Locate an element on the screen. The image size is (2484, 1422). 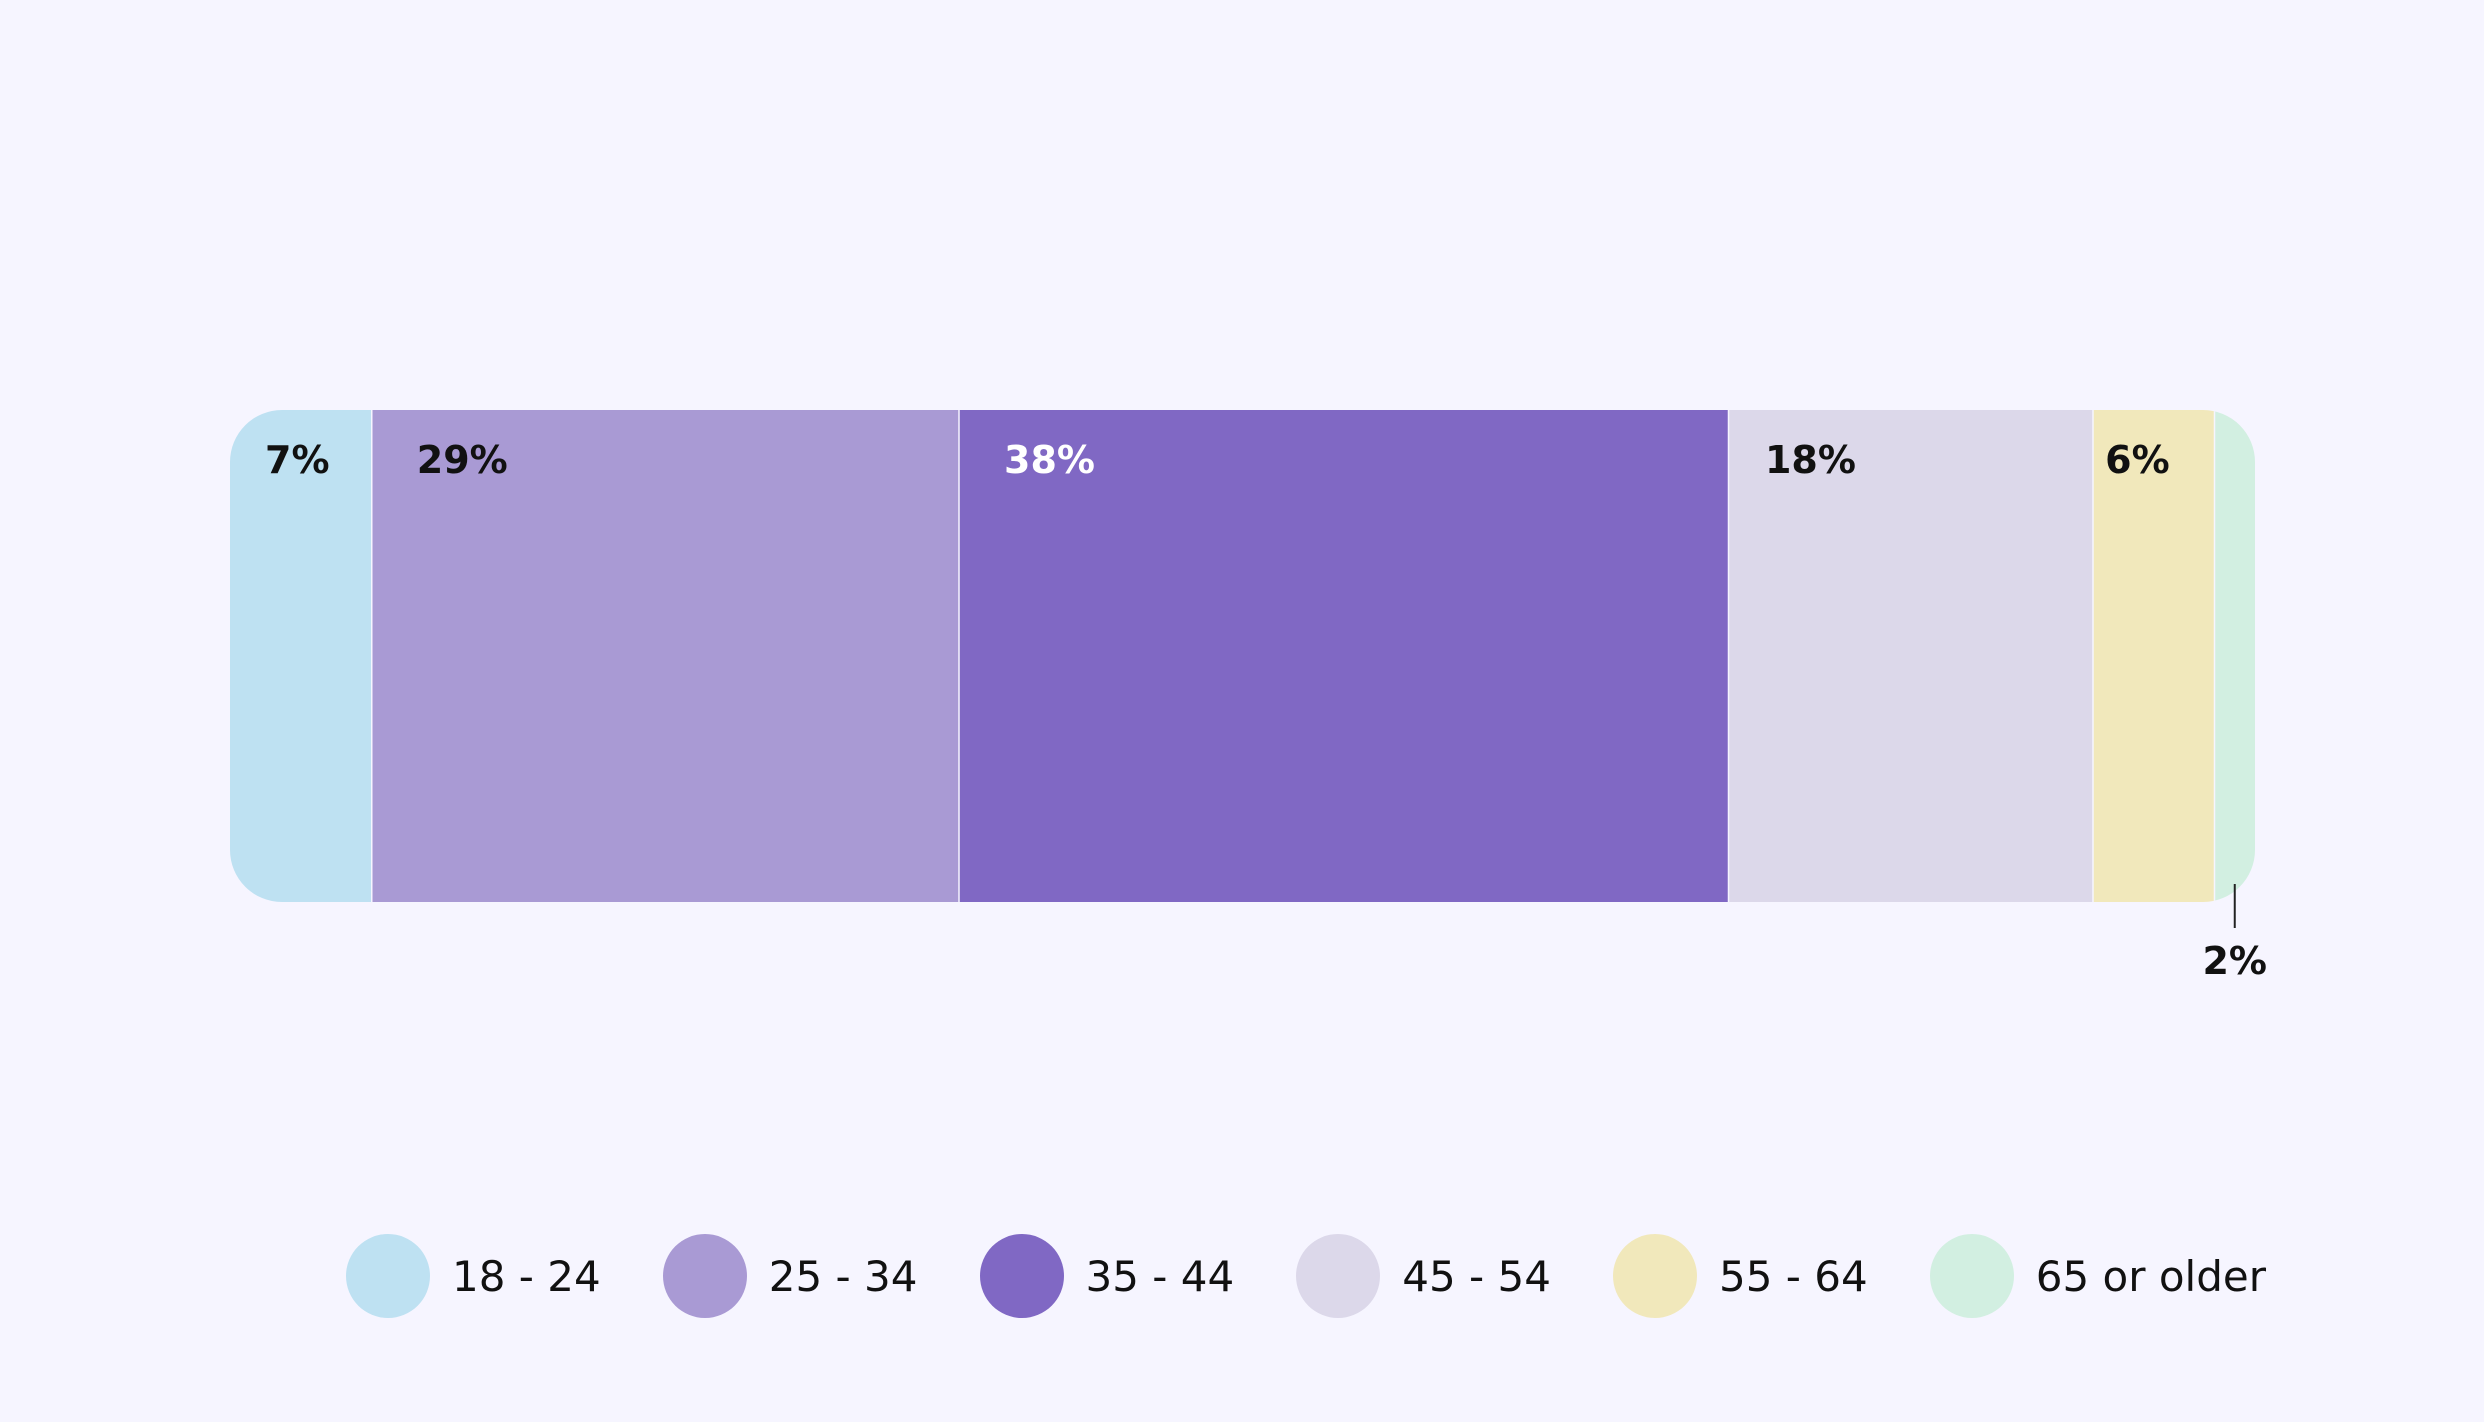
legend-label: 45 - 54 is located at coordinates (1476, 1276).